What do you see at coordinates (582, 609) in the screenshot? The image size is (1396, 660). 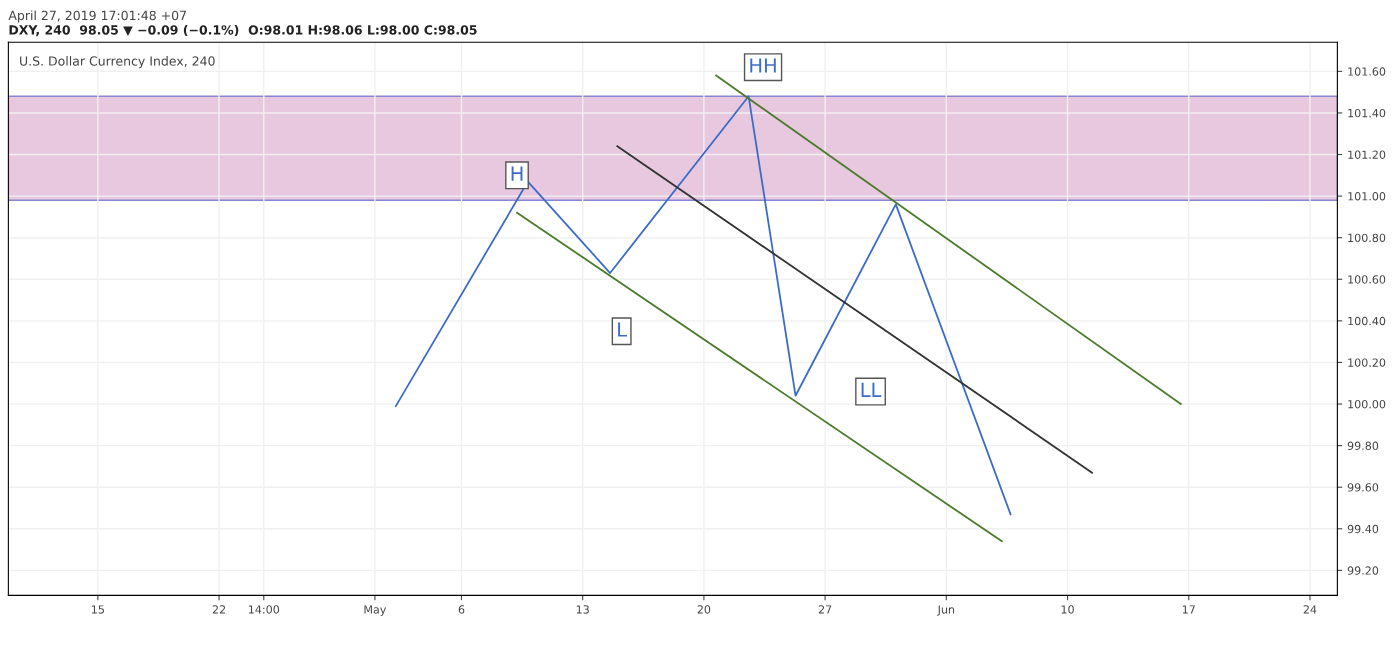 I see `x-tick-label: 13` at bounding box center [582, 609].